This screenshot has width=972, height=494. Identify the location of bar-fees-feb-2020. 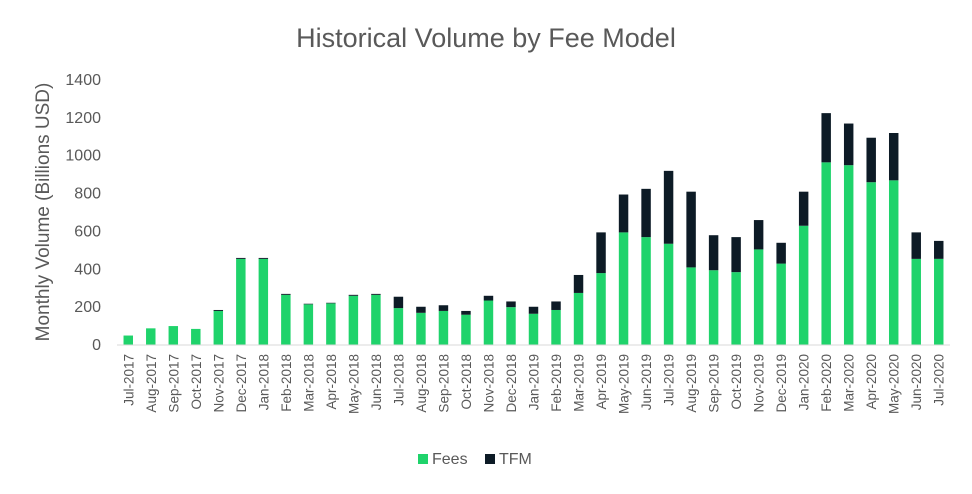
(826, 253).